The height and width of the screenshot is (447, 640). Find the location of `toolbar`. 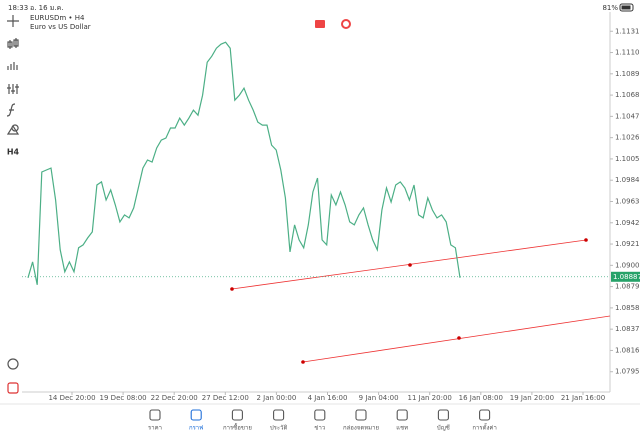

toolbar is located at coordinates (13, 204).